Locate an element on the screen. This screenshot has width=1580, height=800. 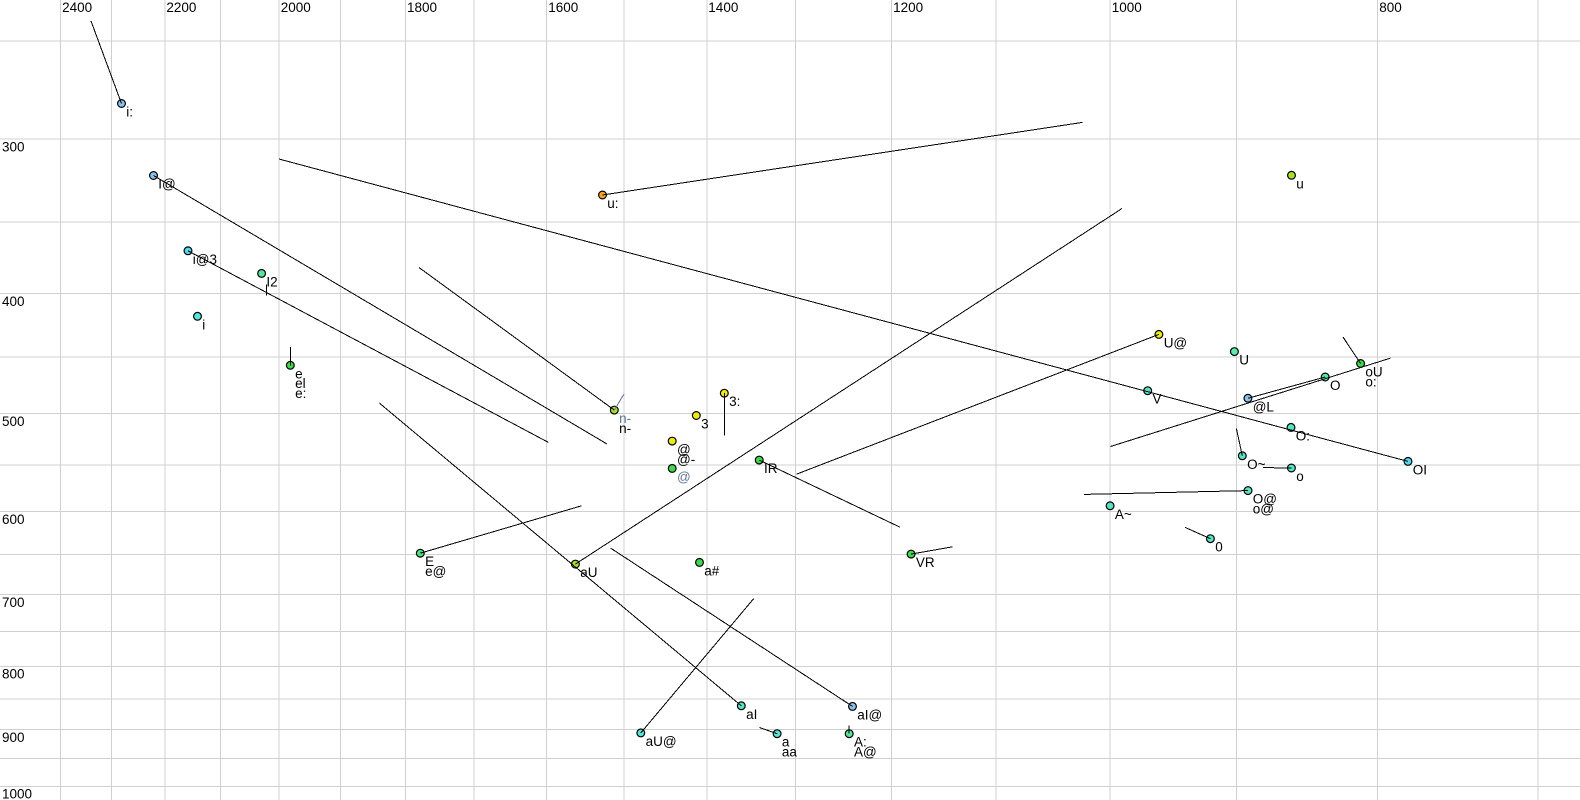
svg-text: 600 is located at coordinates (13, 519).